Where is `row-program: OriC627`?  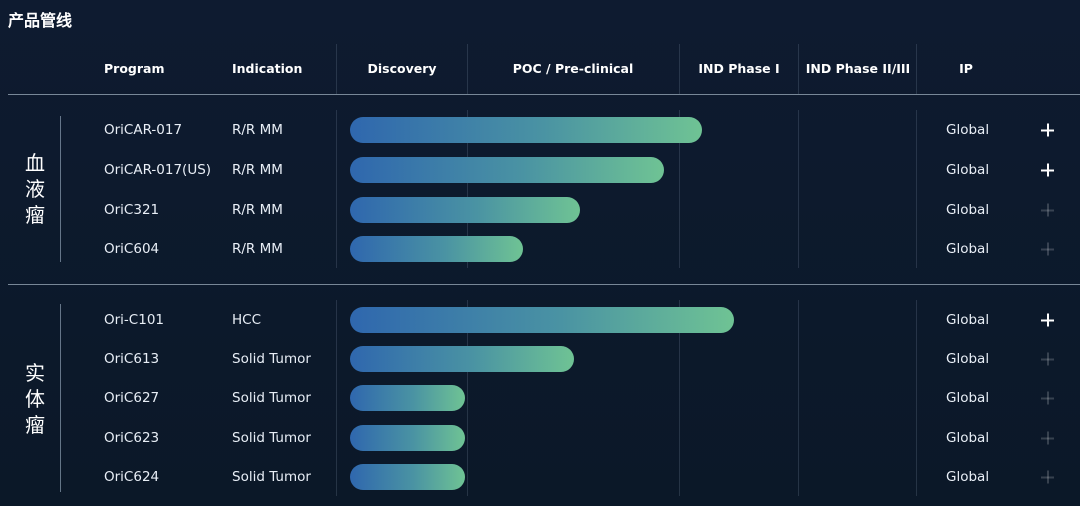 row-program: OriC627 is located at coordinates (132, 398).